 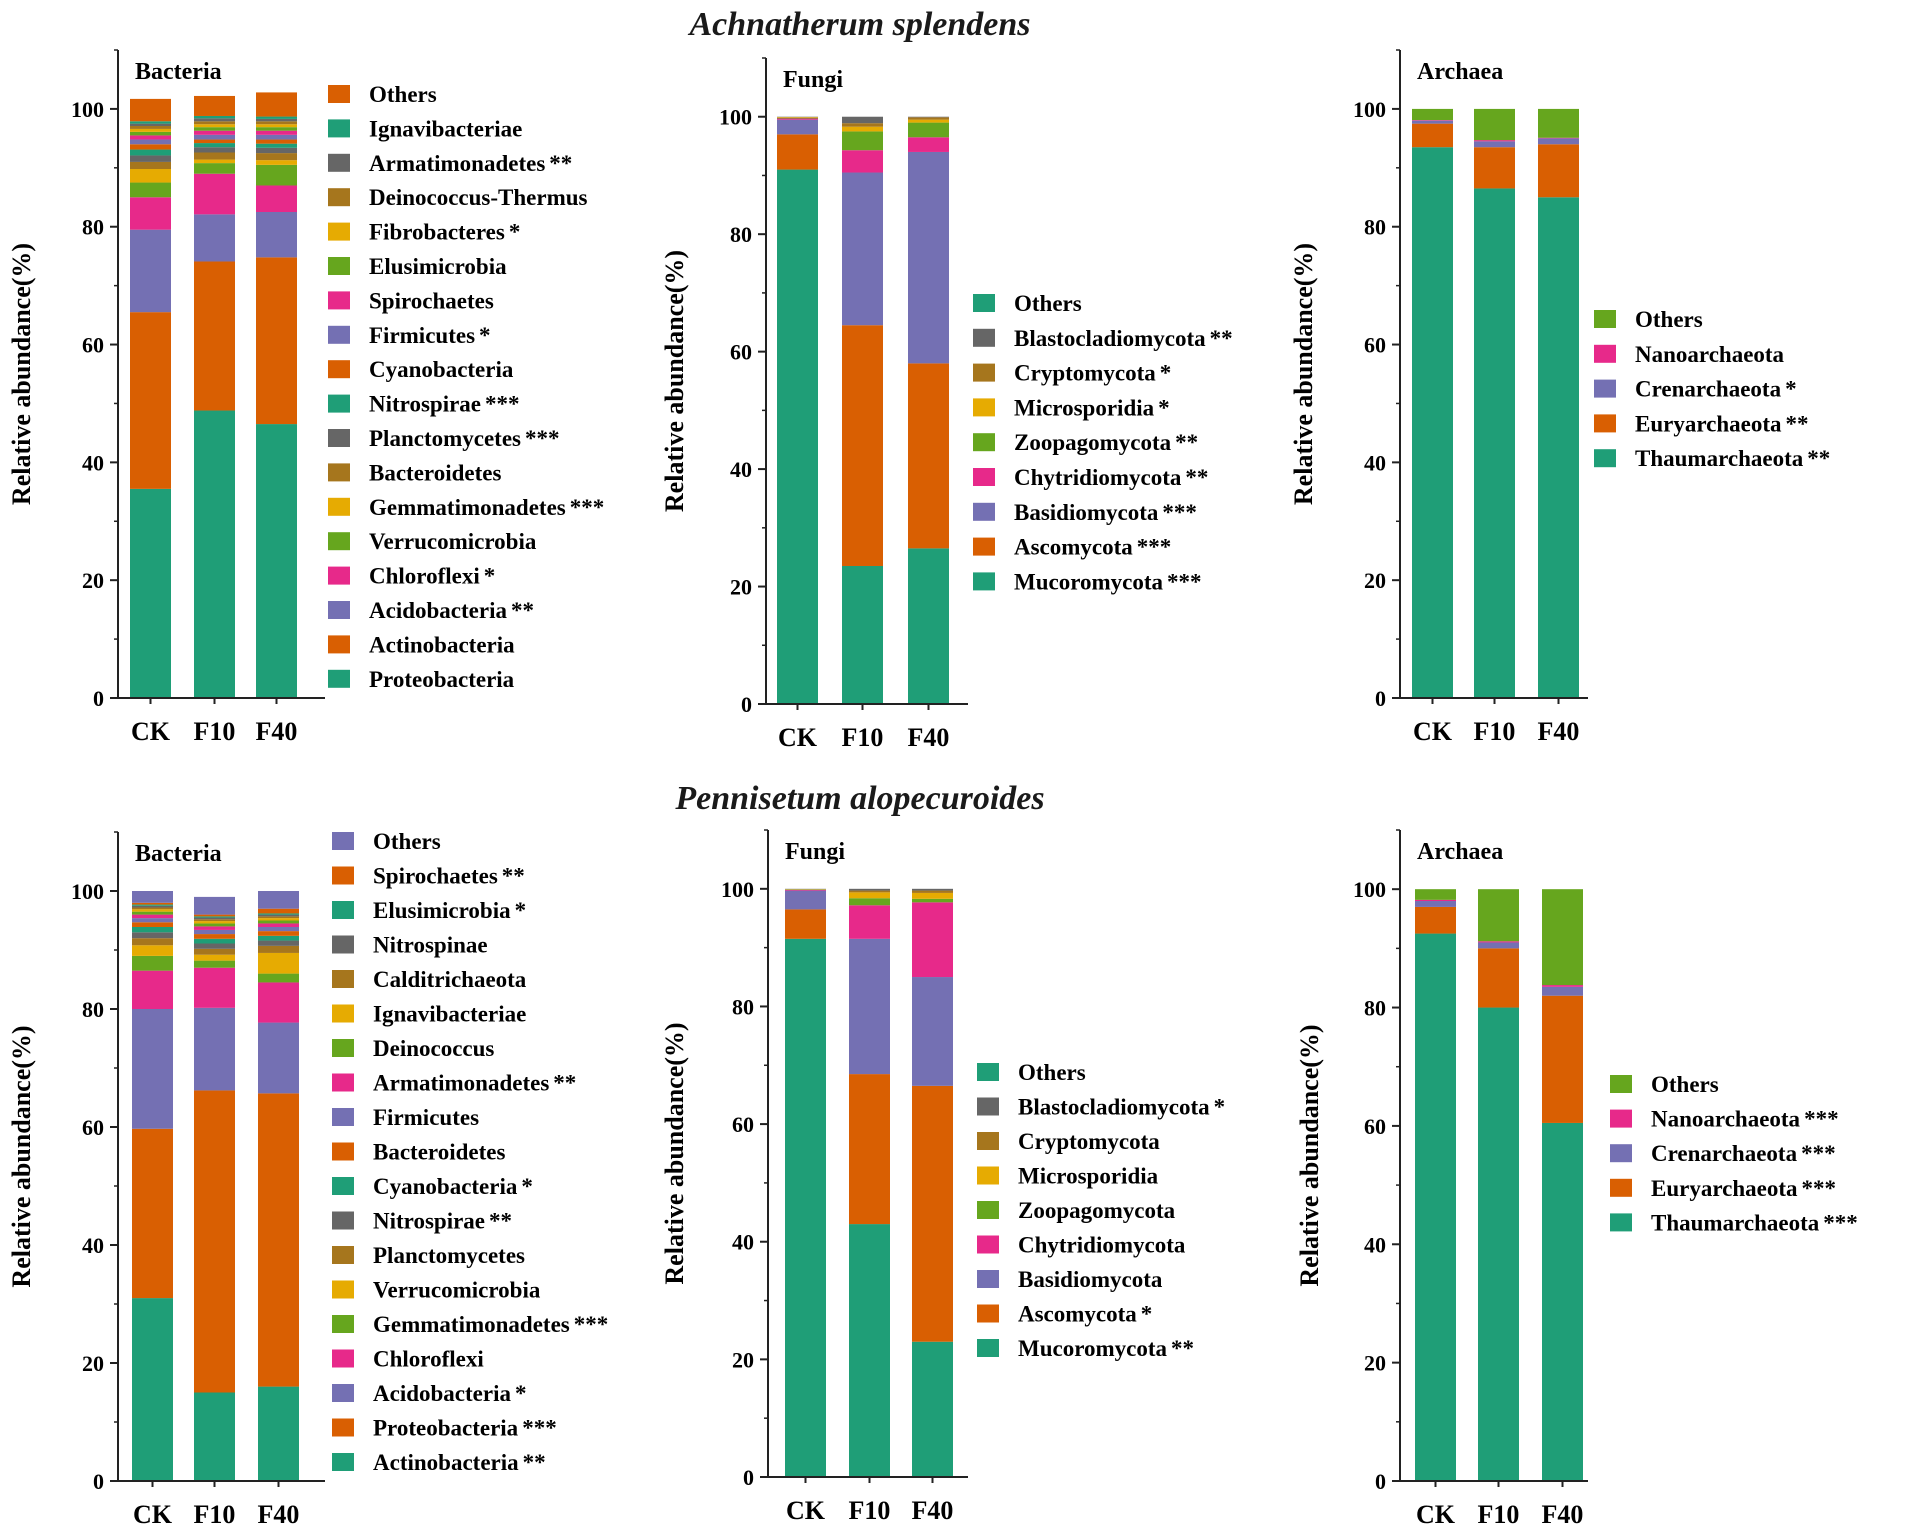 I want to click on legend-label: Zoopagomycota **, so click(x=1106, y=442).